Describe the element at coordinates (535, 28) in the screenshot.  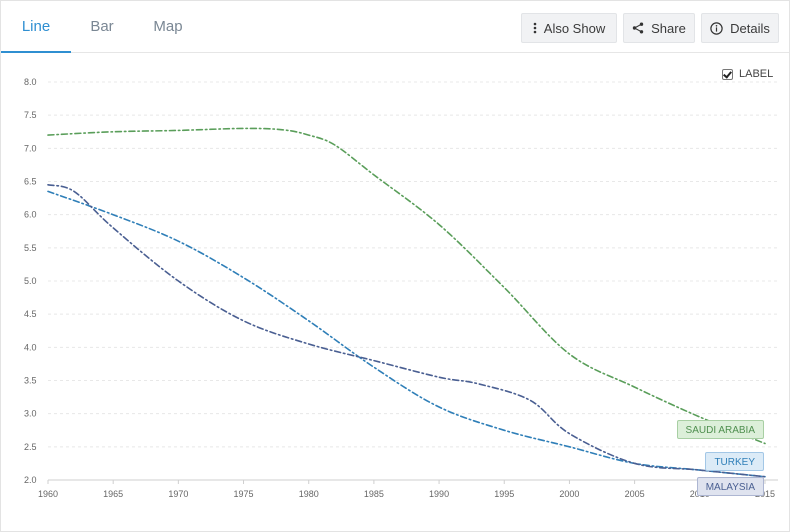
I see `kebab-vertical-icon` at that location.